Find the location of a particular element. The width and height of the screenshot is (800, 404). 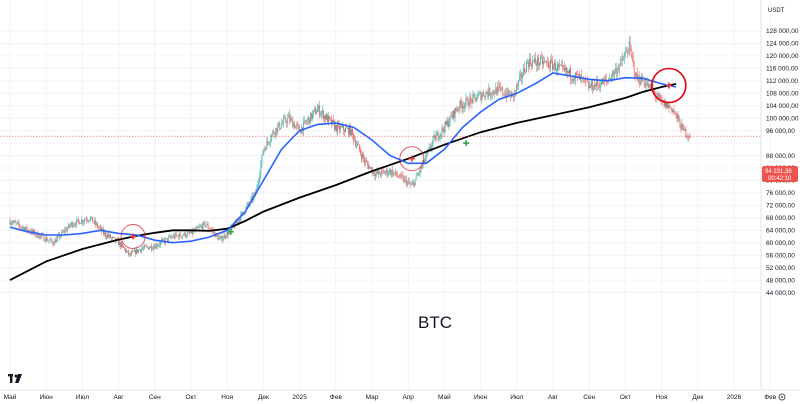

time-tick-label: Сен is located at coordinates (589, 397).